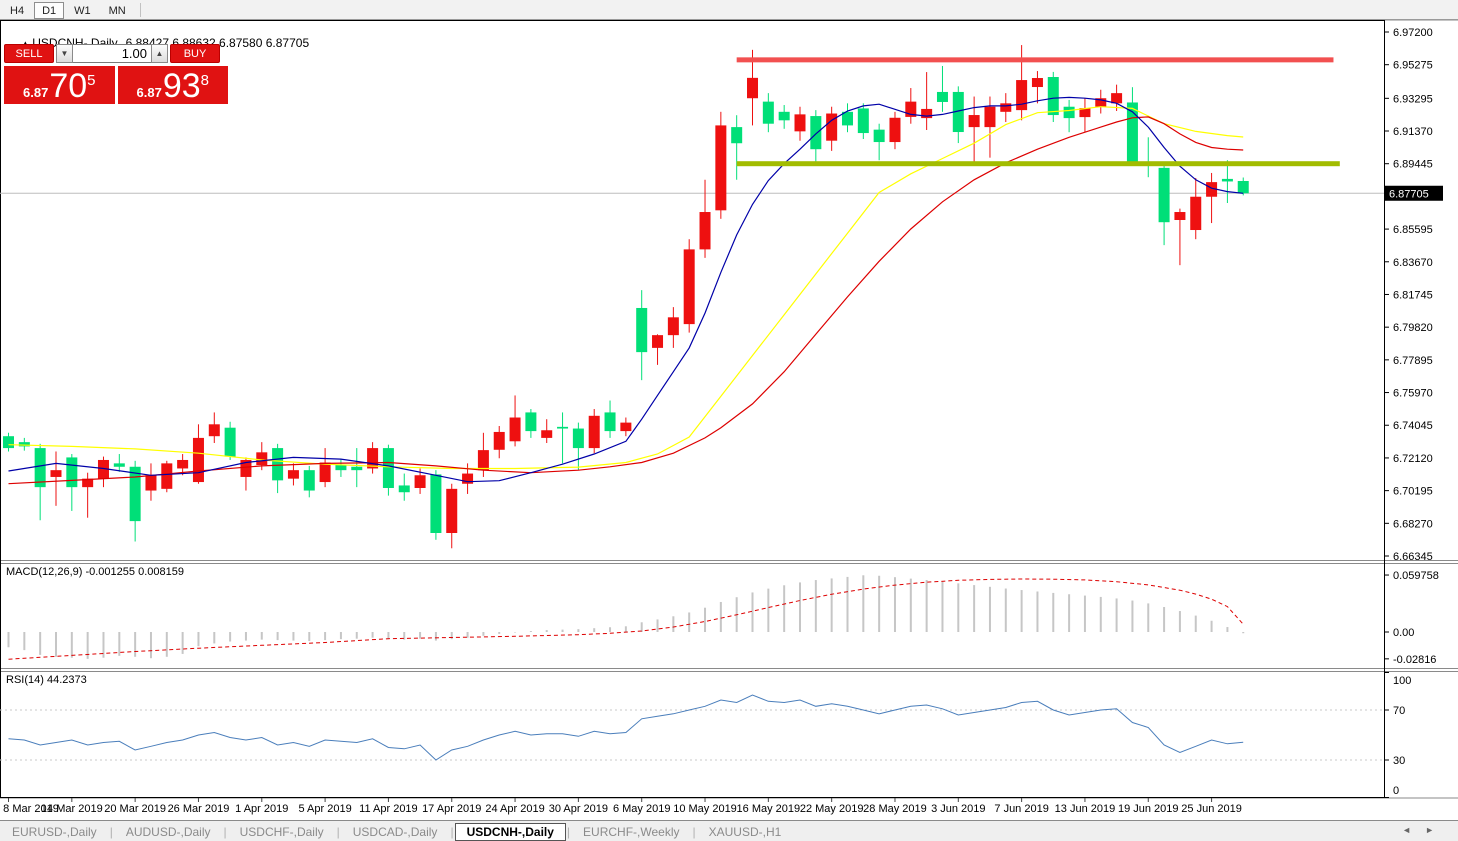 Image resolution: width=1458 pixels, height=841 pixels. Describe the element at coordinates (1413, 426) in the screenshot. I see `price-tick-label: 6.74045` at that location.